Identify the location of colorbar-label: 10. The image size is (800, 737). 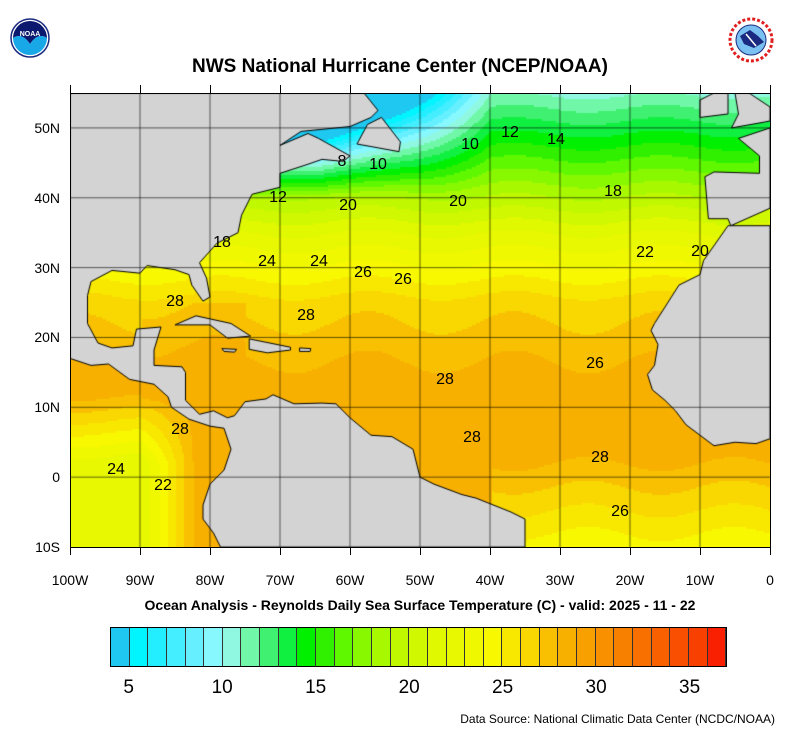
(222, 687).